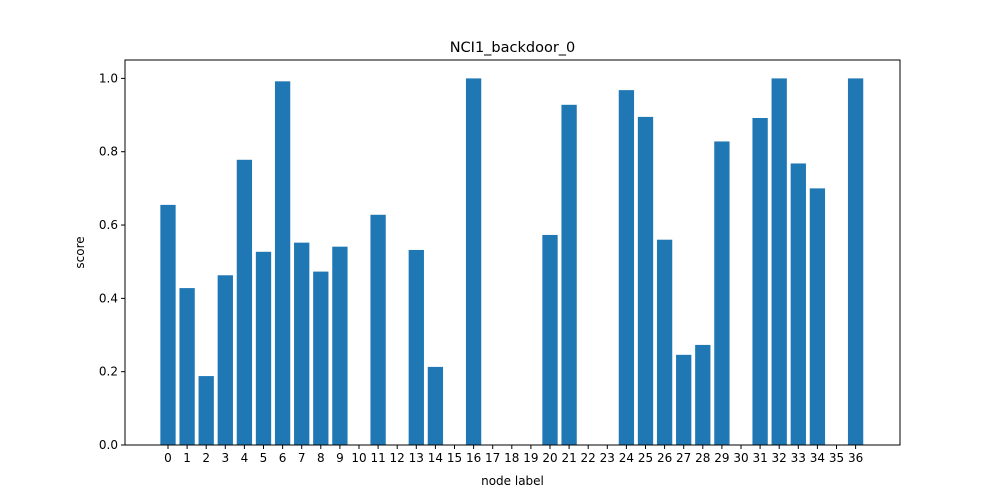  What do you see at coordinates (435, 458) in the screenshot?
I see `x-tick-label: 14` at bounding box center [435, 458].